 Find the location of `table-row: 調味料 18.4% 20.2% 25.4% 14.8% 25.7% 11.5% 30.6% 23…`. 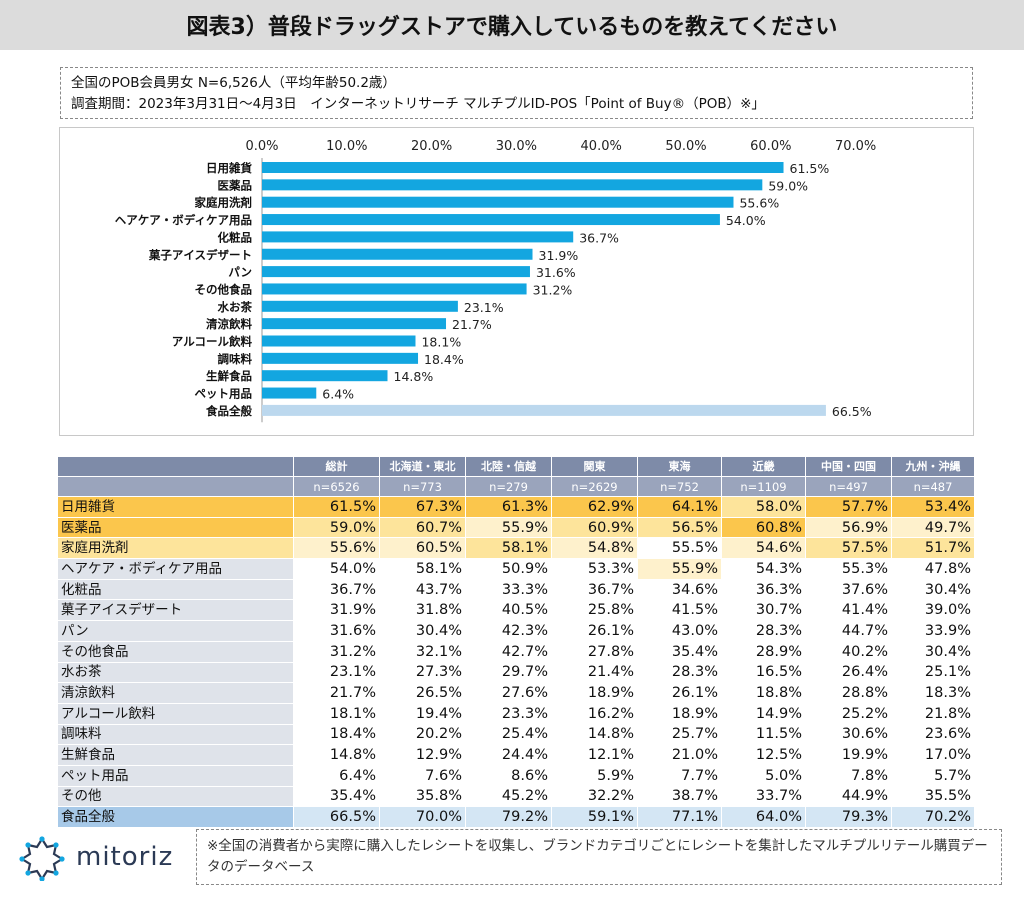

table-row: 調味料 18.4% 20.2% 25.4% 14.8% 25.7% 11.5% 30.6% 23… is located at coordinates (516, 734).